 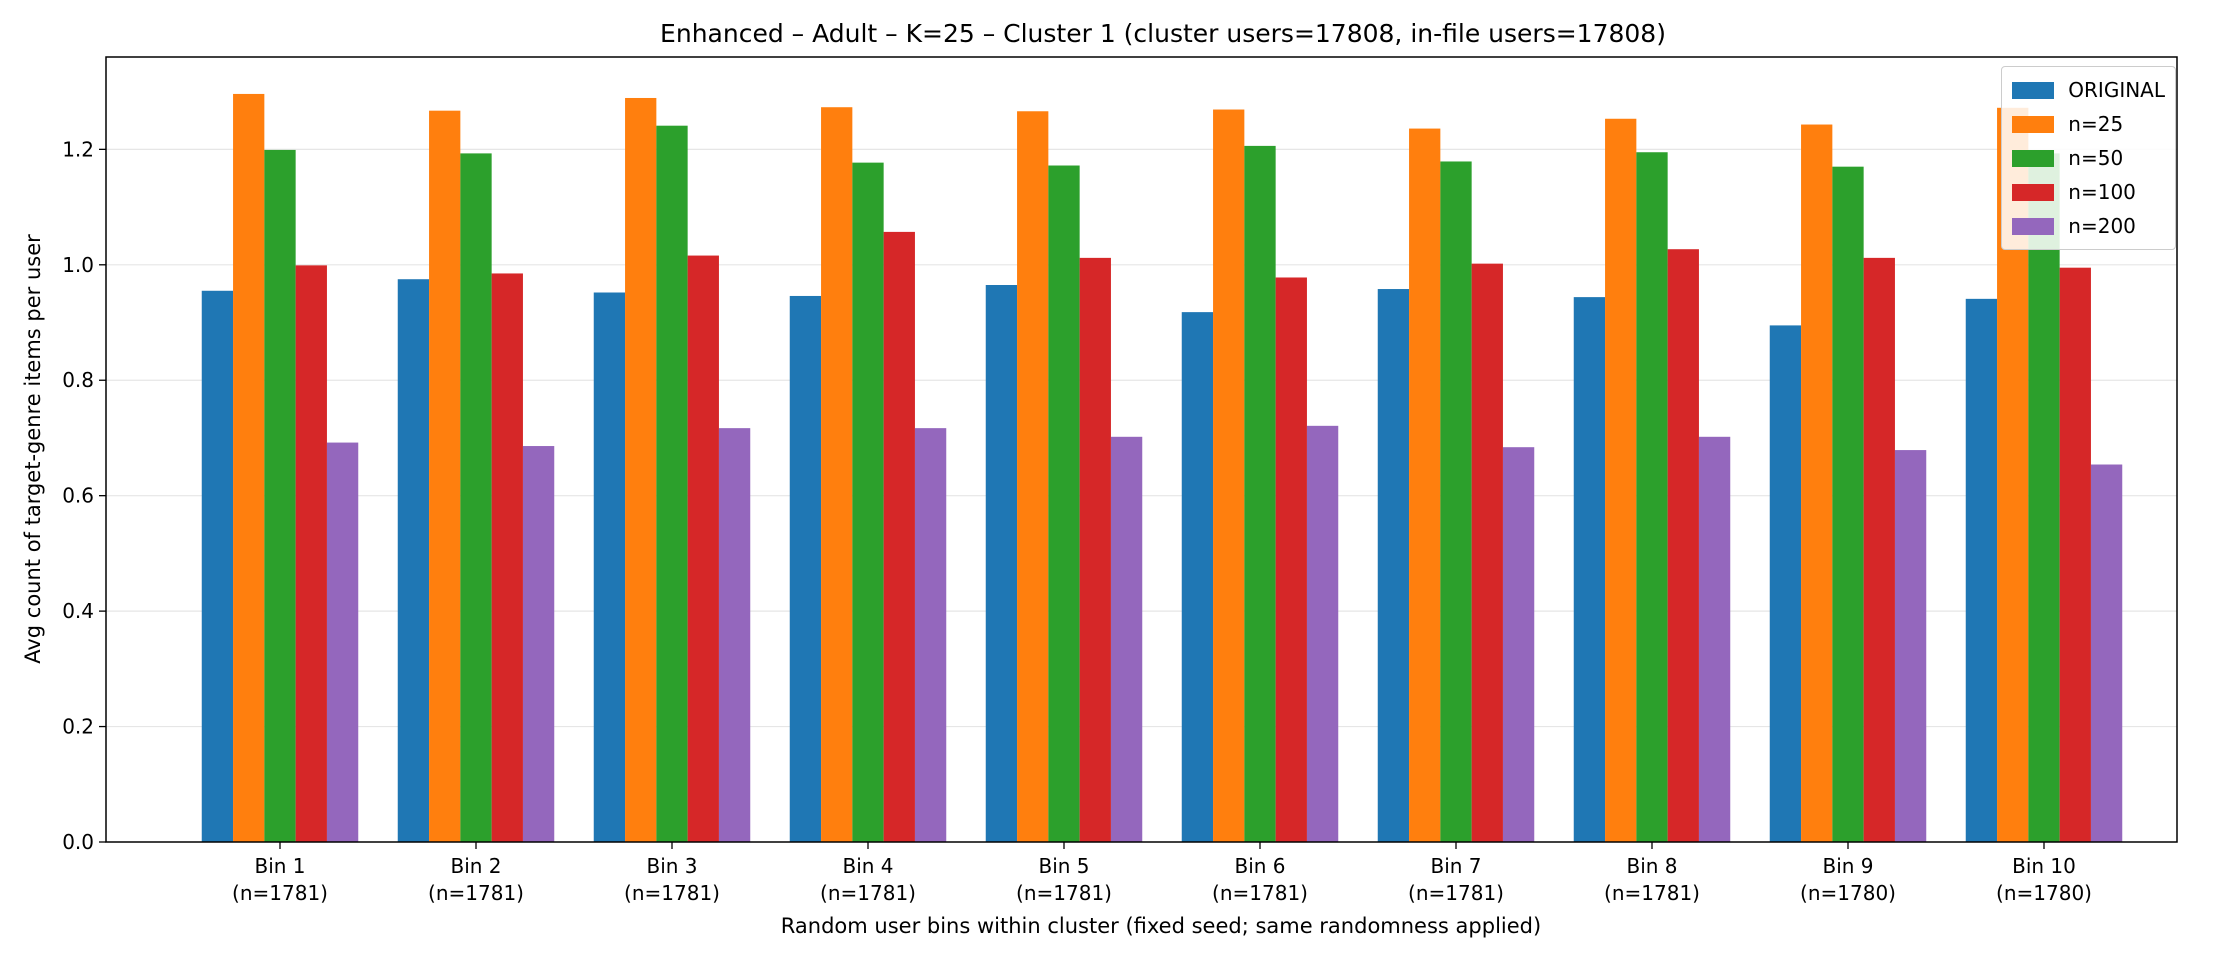 I want to click on y-tick-label: 0.0, so click(x=78, y=842).